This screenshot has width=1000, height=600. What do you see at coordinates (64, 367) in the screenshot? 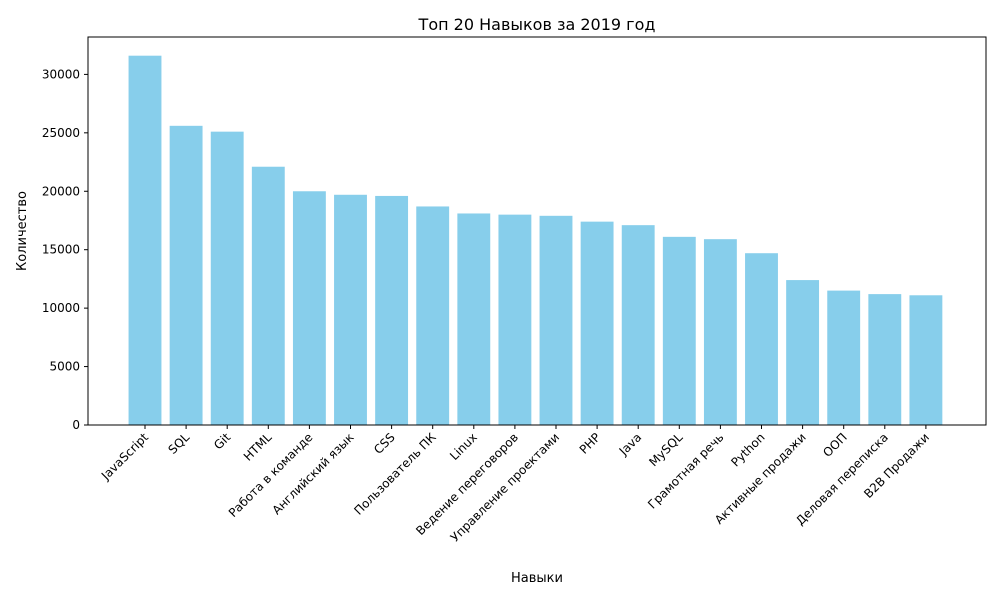
I see `y-tick-label-2: 5000` at bounding box center [64, 367].